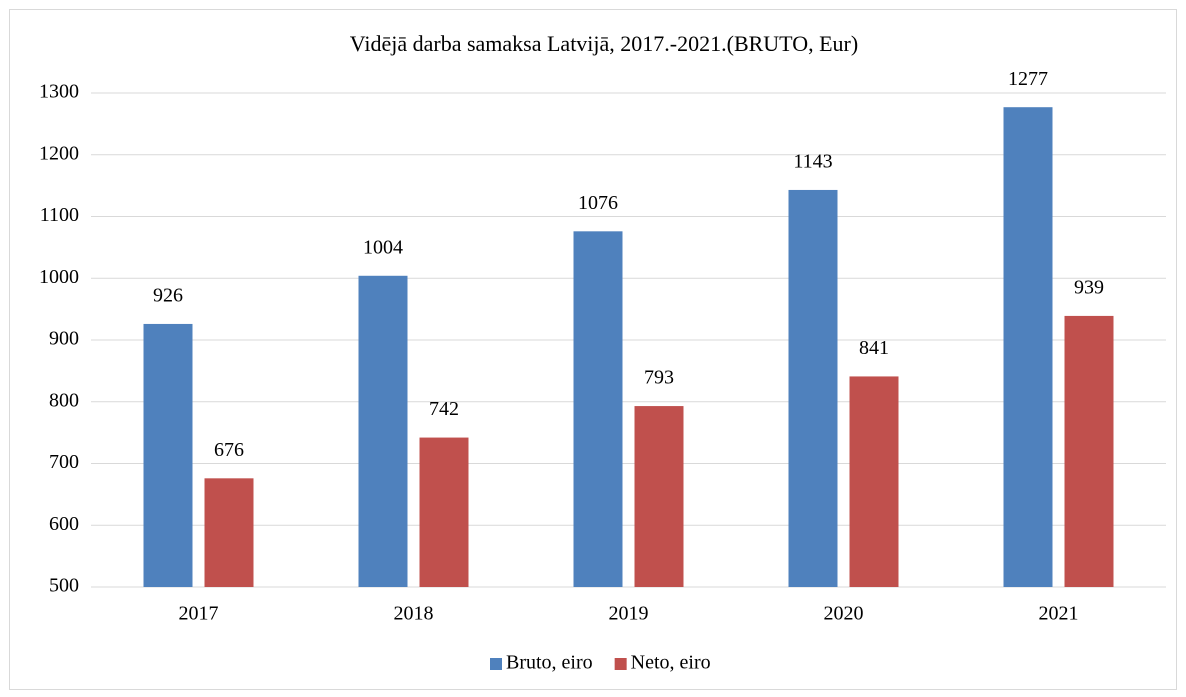 This screenshot has height=697, width=1186. Describe the element at coordinates (659, 378) in the screenshot. I see `data-label: 793` at that location.